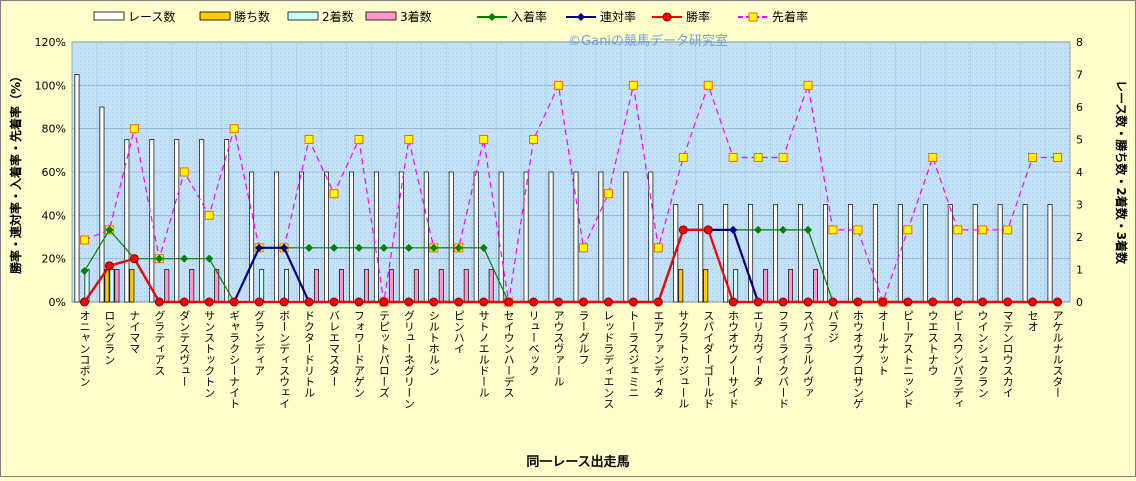 The height and width of the screenshot is (481, 1136). Describe the element at coordinates (581, 17) in the screenshot. I see `legend-marker` at that location.